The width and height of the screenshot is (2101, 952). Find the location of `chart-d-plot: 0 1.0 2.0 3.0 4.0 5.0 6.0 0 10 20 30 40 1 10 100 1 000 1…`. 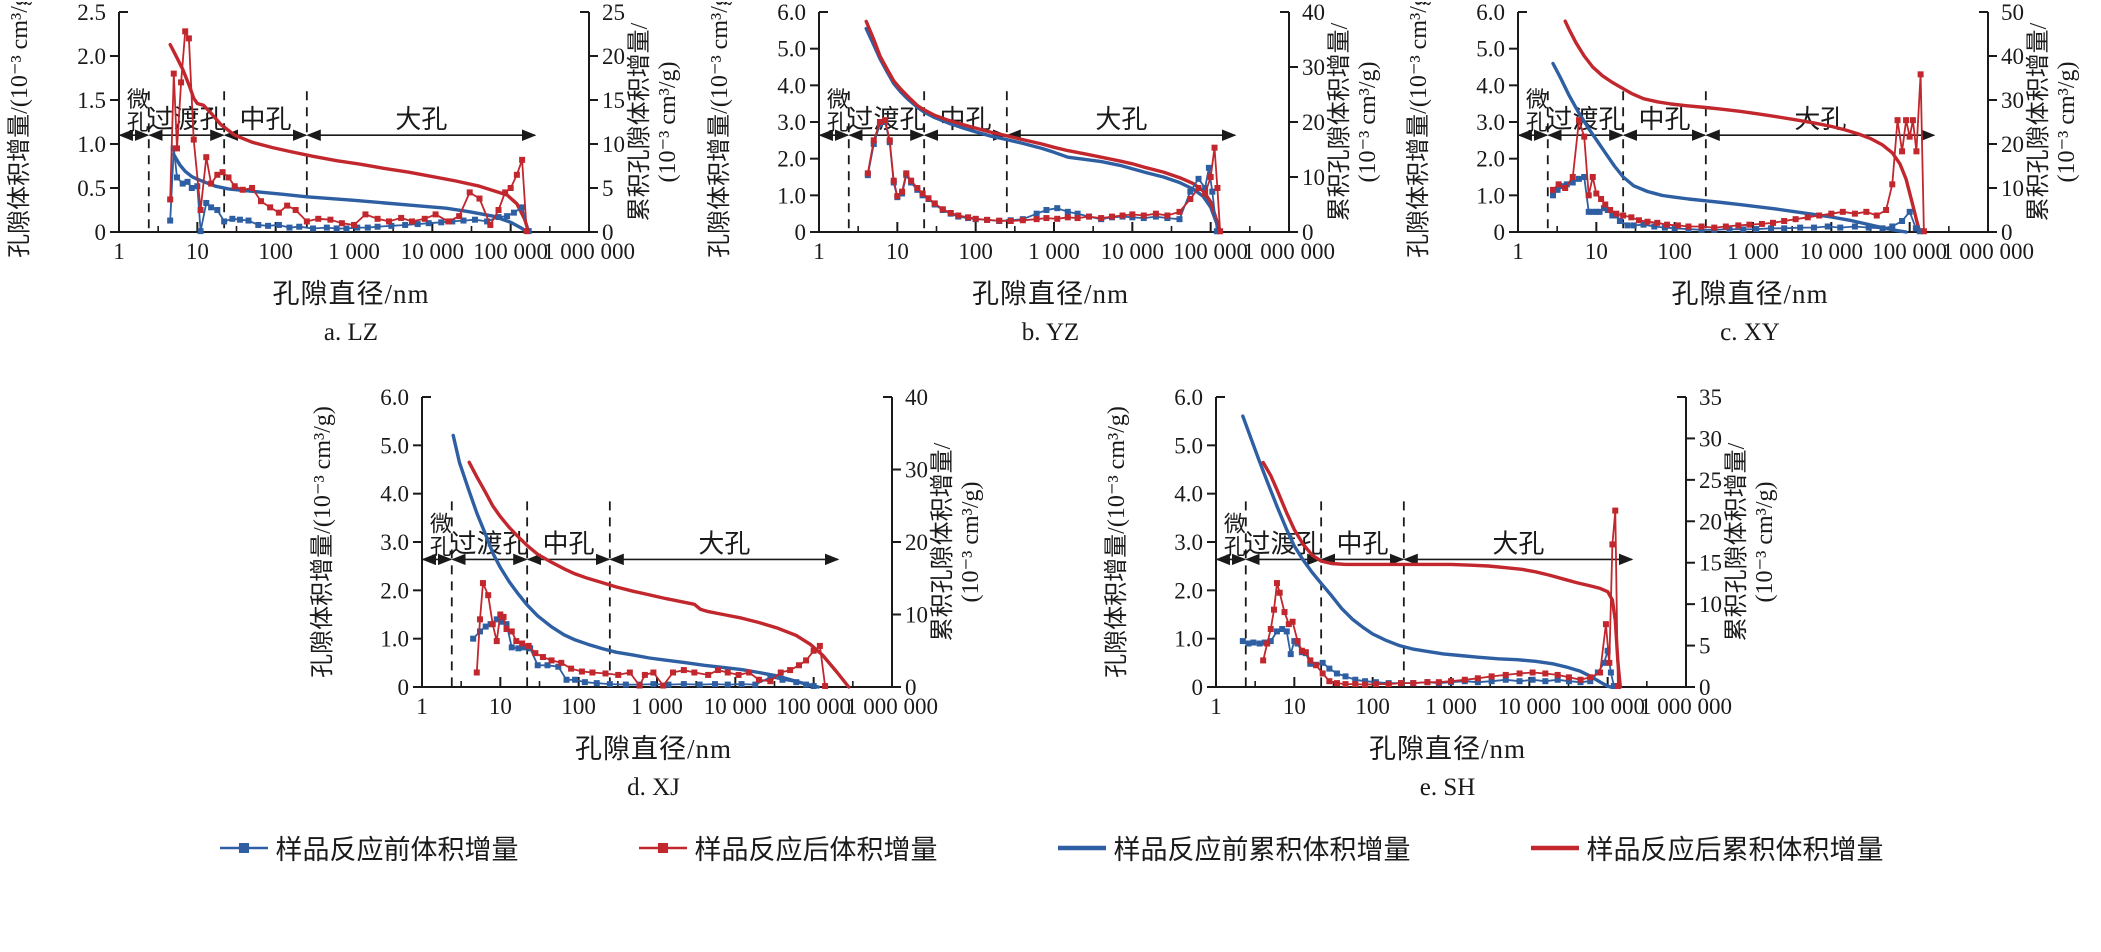

chart-d-plot: 0 1.0 2.0 3.0 4.0 5.0 6.0 0 10 20 30 40 1 10 100 1 000 1… is located at coordinates (646, 553).